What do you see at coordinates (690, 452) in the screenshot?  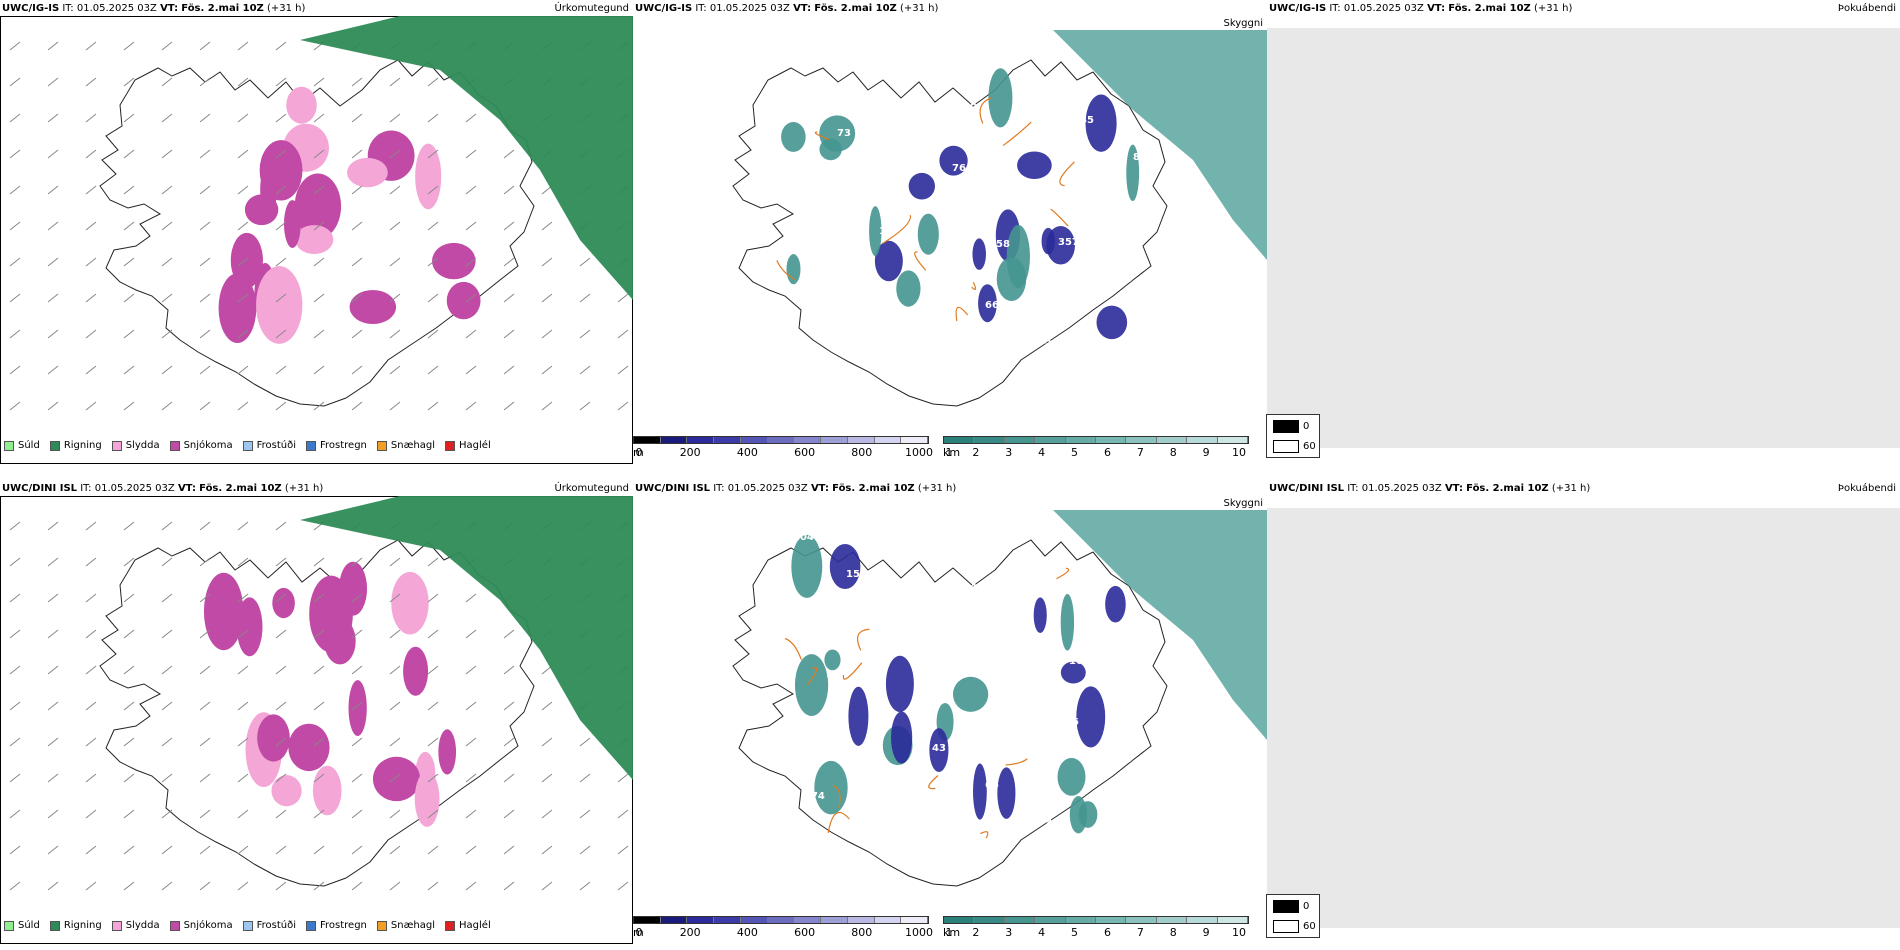 I see `colorbar-tick: 200` at bounding box center [690, 452].